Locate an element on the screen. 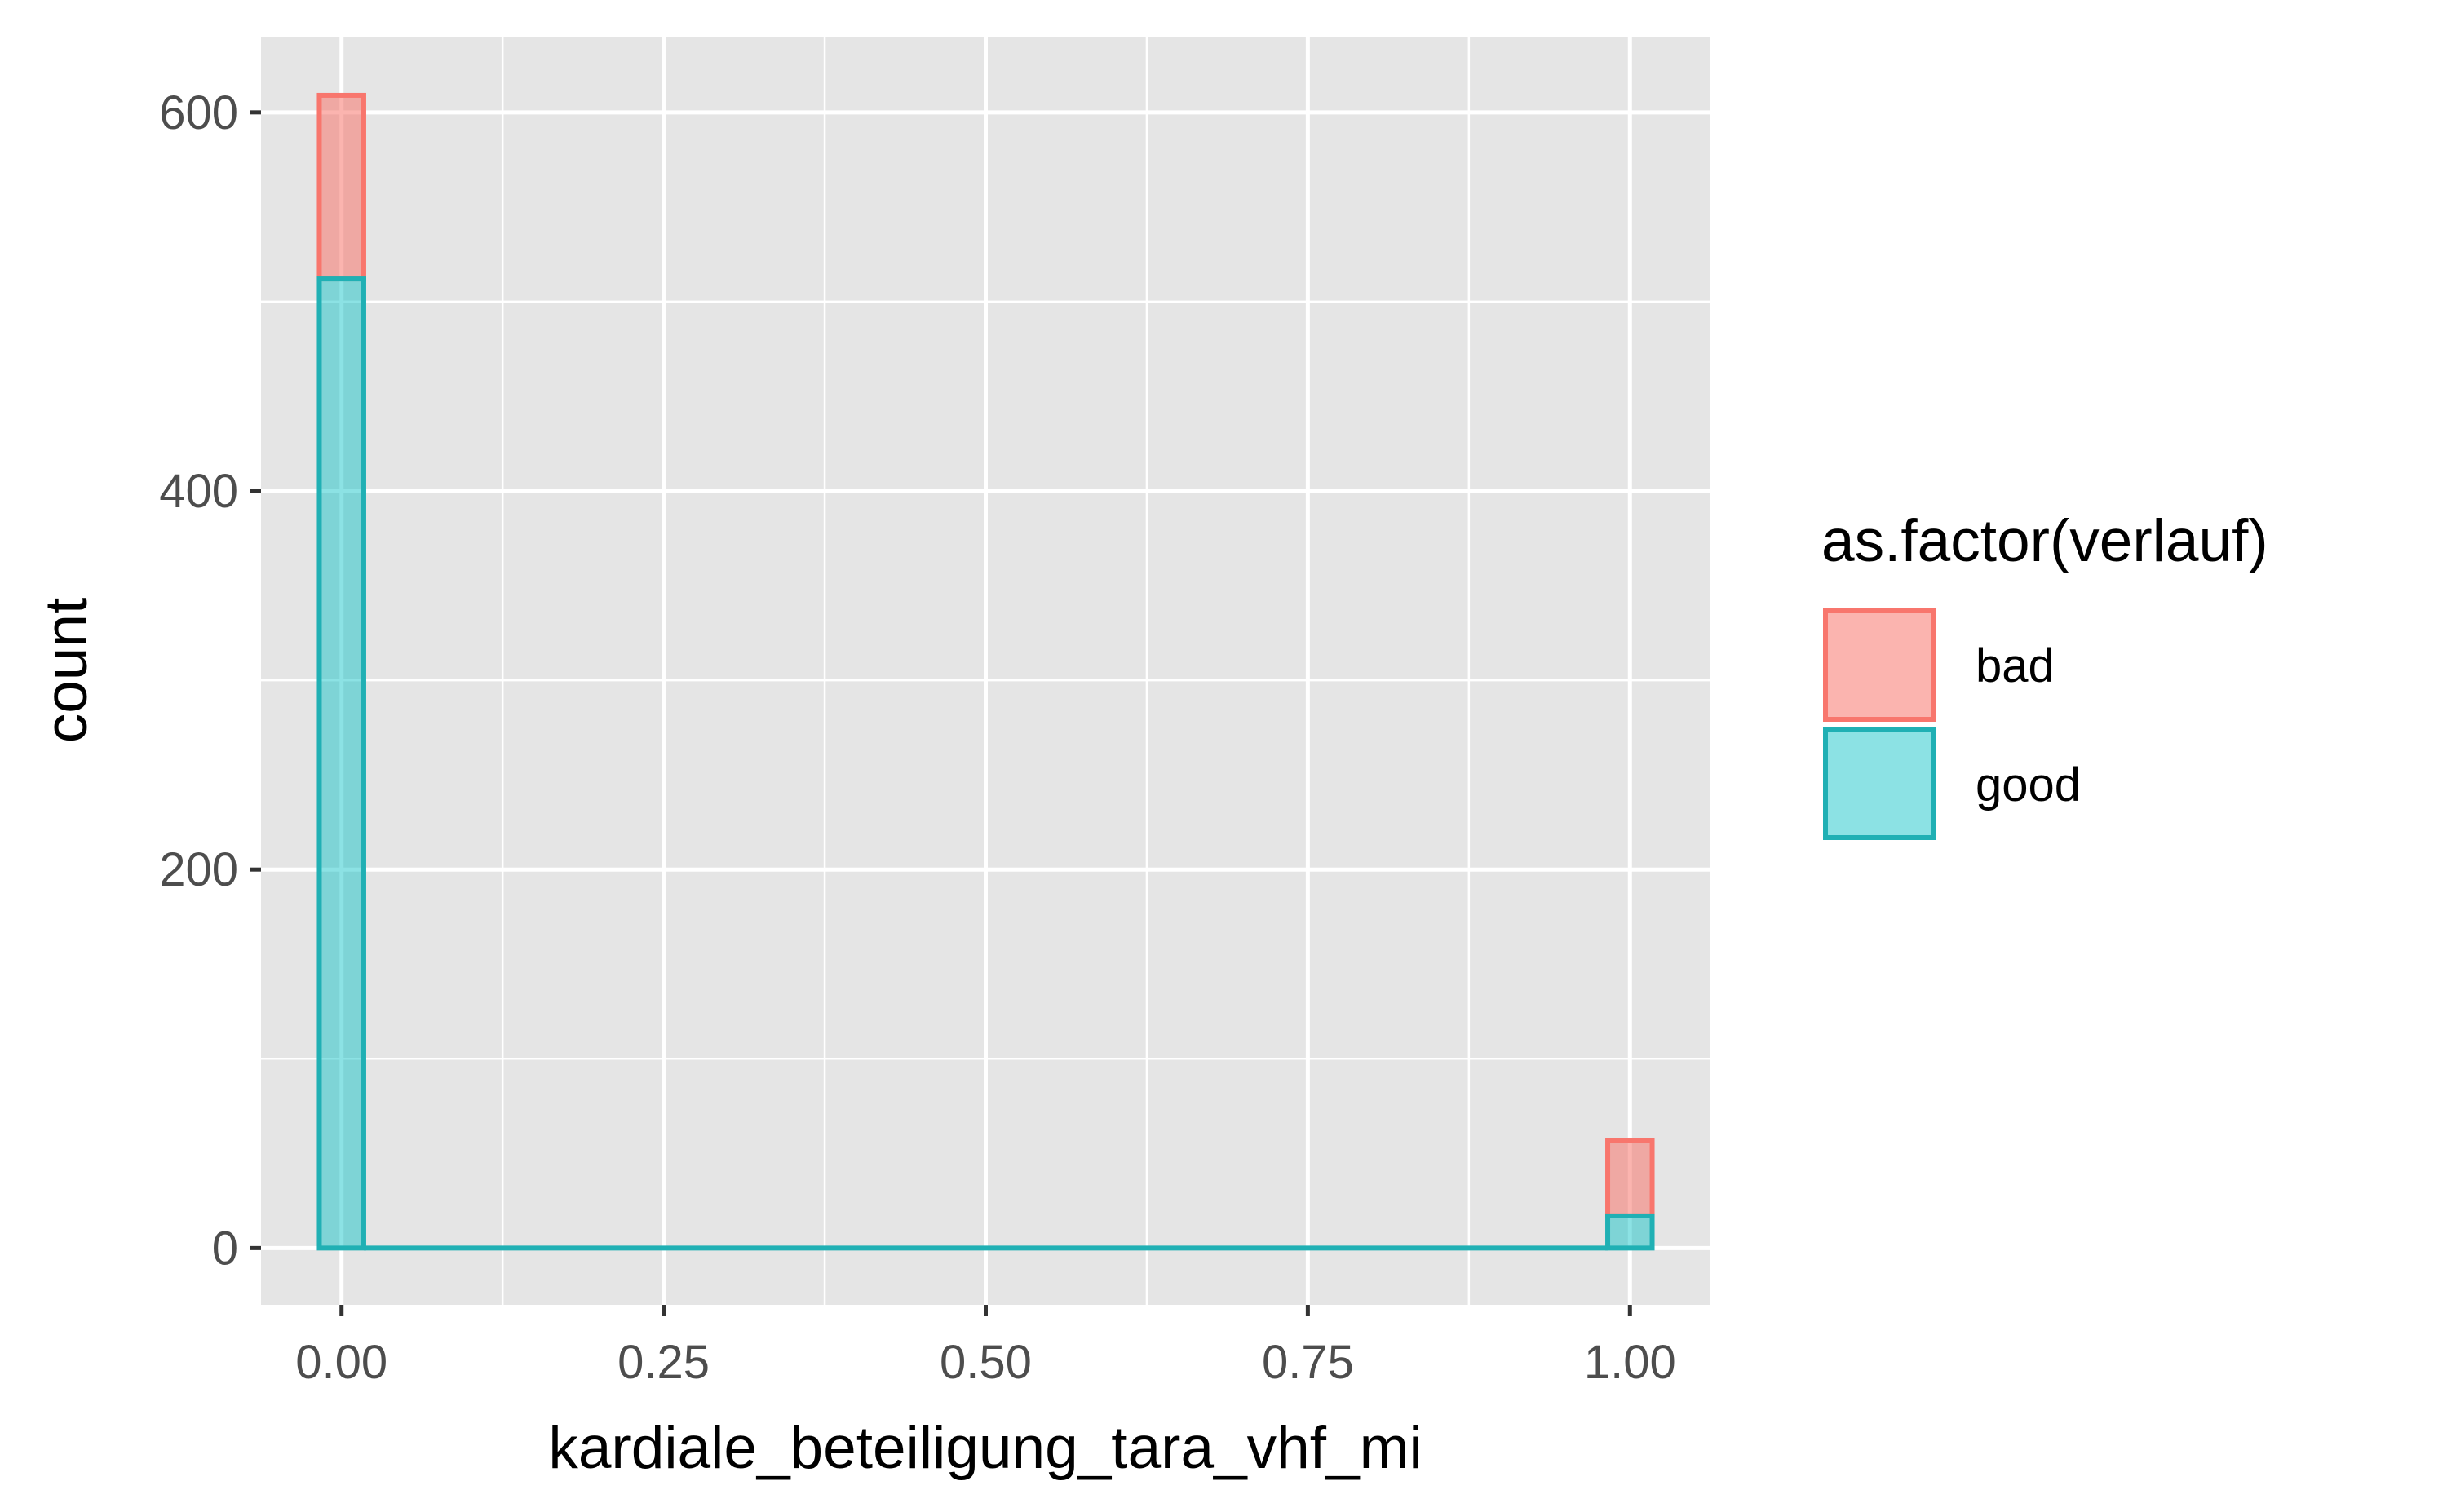  y-tick-label: 600 is located at coordinates (198, 112).